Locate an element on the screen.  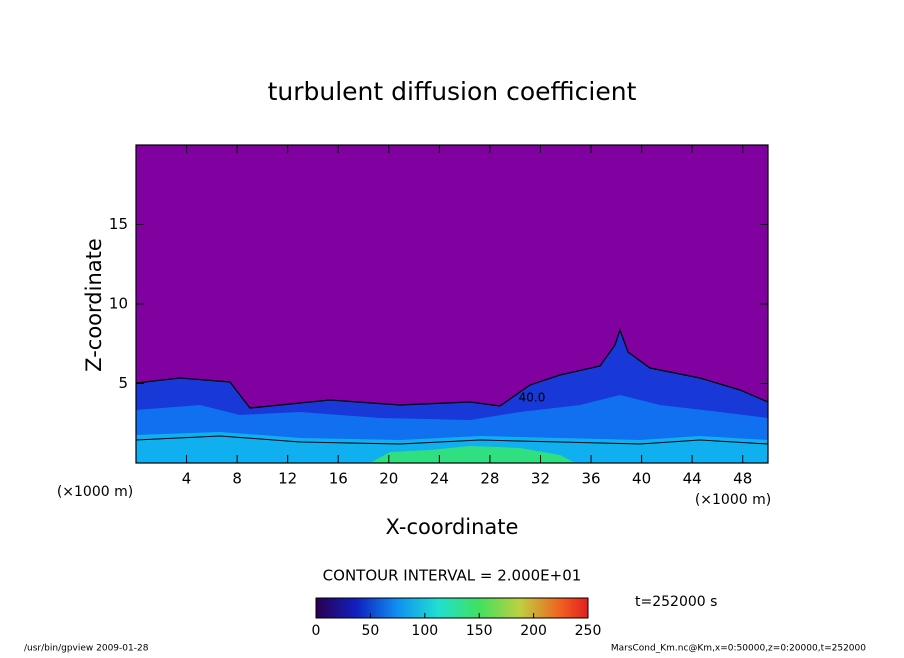
footer-left: /usr/bin/gpview 2009-01-28 is located at coordinates (86, 649).